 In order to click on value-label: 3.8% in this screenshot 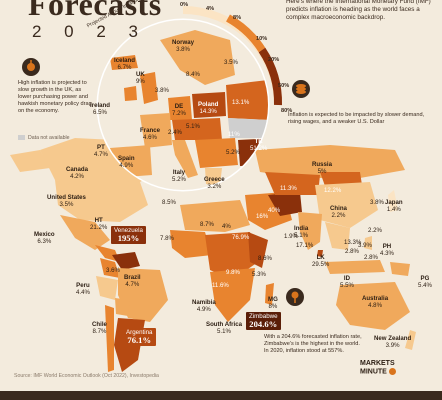, I will do `click(377, 202)`.